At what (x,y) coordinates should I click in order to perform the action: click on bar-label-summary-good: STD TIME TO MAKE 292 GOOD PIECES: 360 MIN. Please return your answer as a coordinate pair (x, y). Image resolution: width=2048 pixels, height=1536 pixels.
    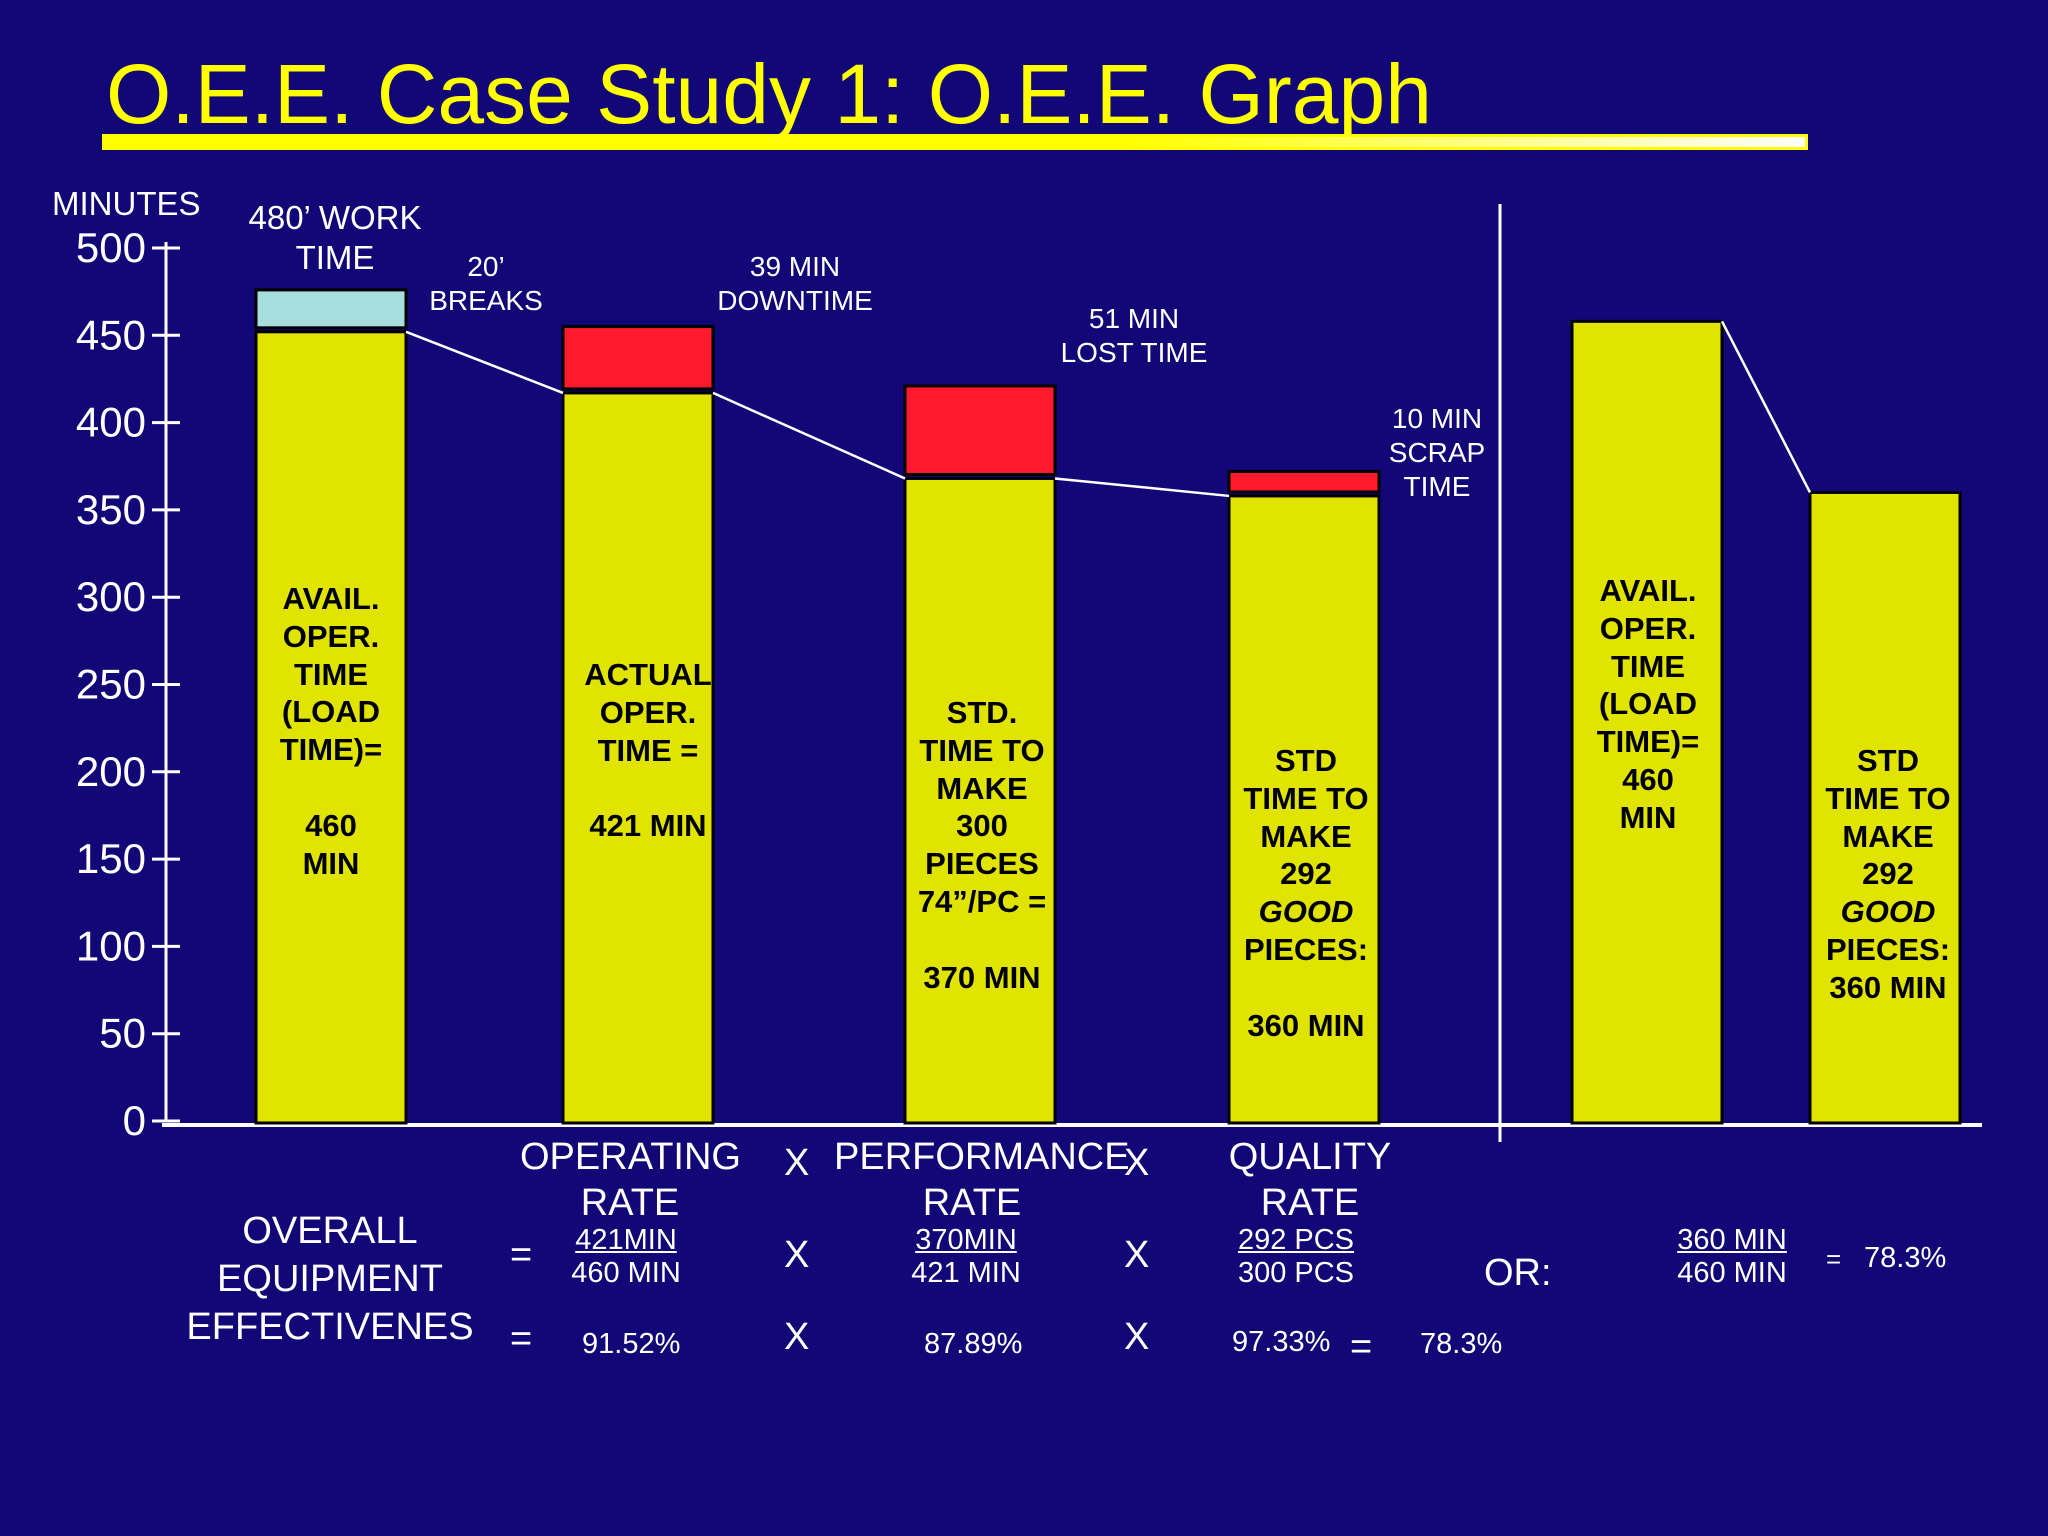
    Looking at the image, I should click on (1888, 874).